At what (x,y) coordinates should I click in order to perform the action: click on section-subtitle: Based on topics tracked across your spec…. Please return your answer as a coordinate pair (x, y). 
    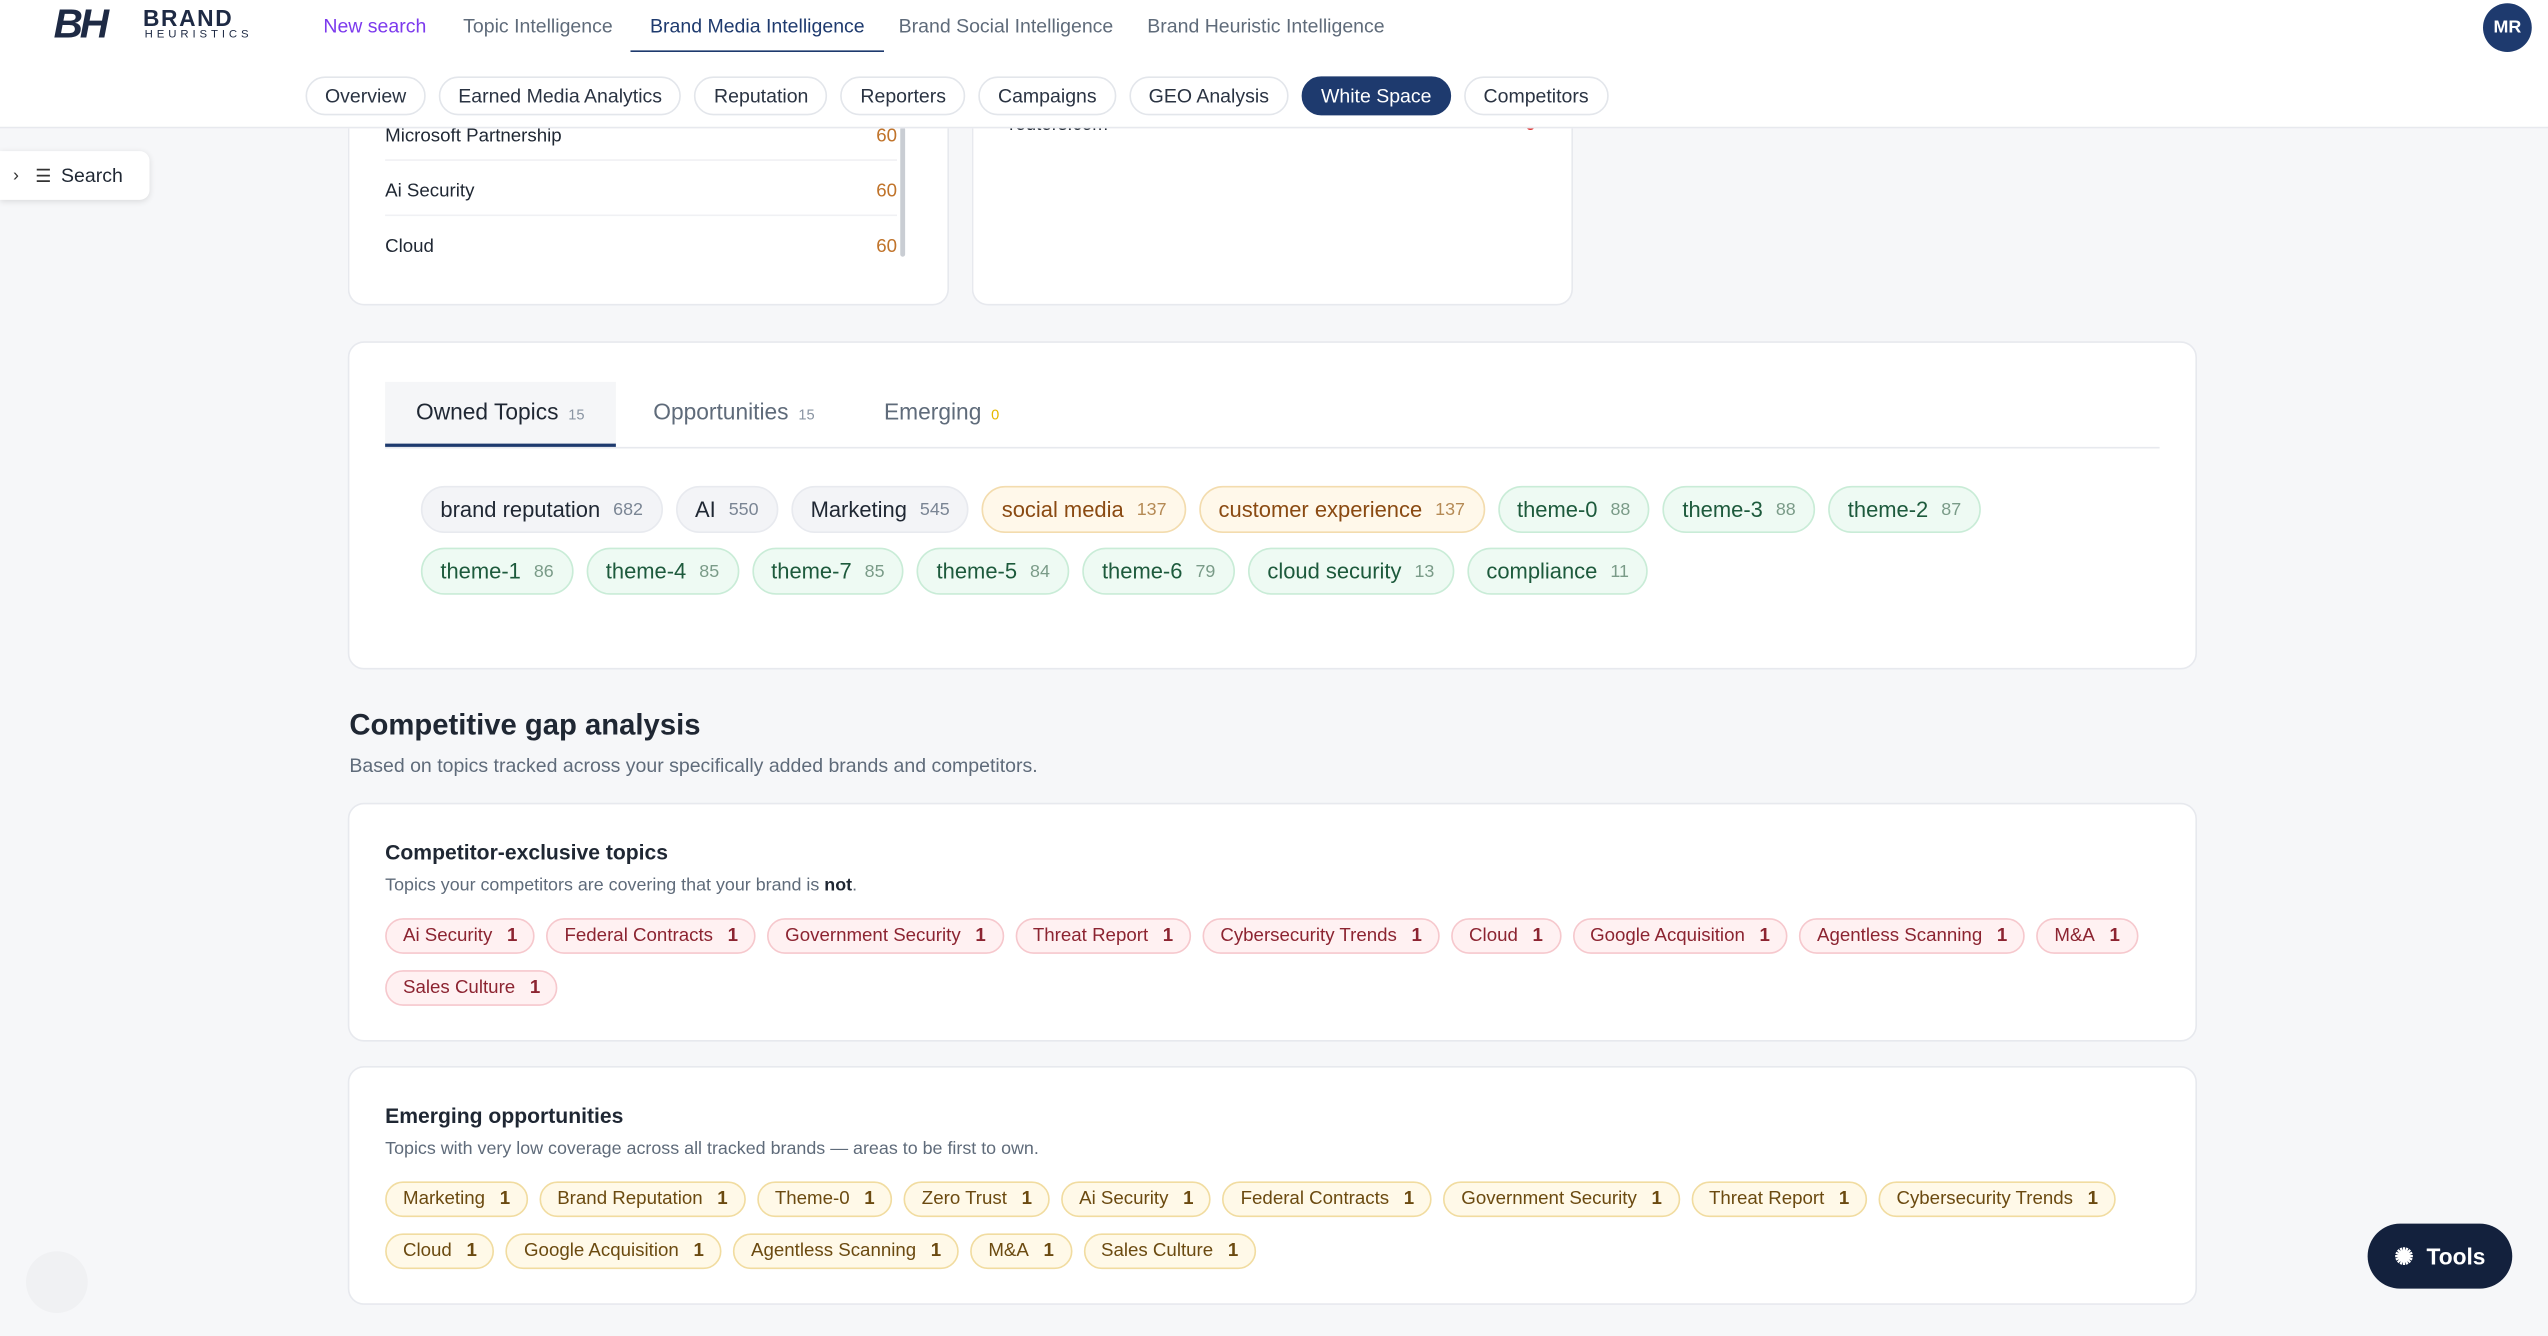
    Looking at the image, I should click on (693, 765).